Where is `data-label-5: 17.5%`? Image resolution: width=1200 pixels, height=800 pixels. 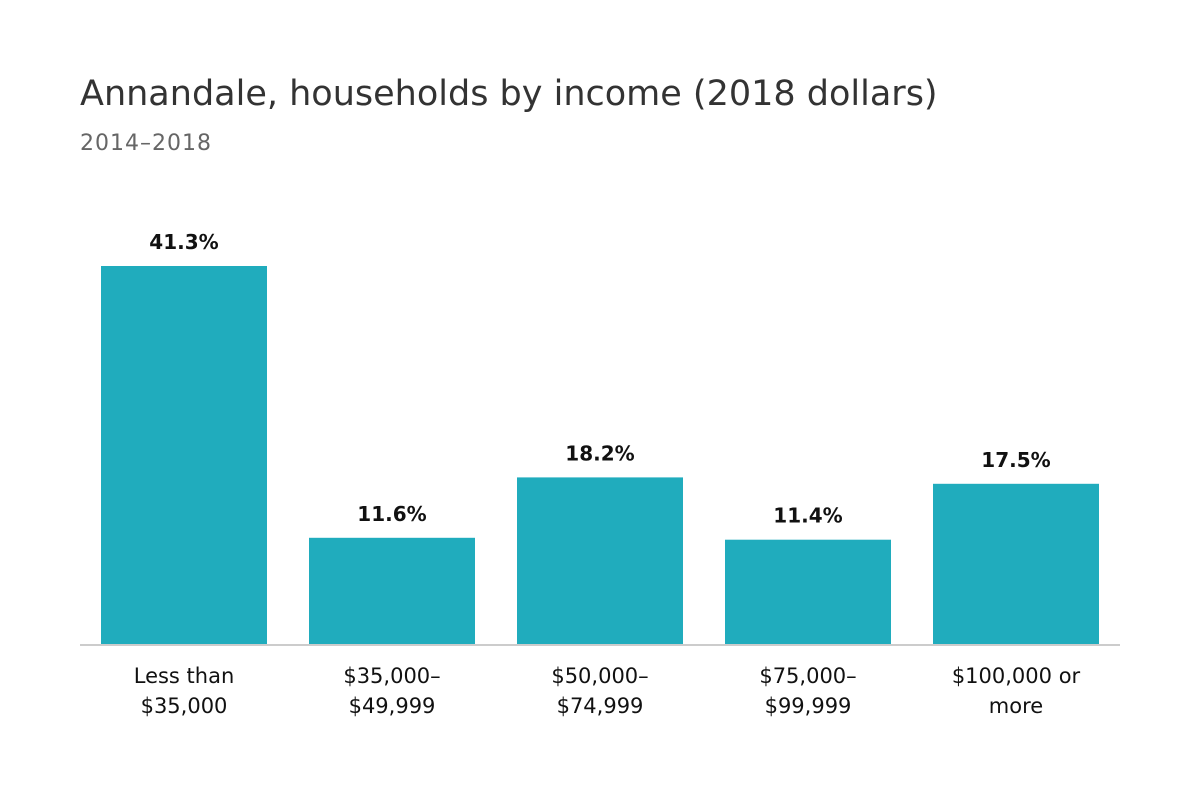 data-label-5: 17.5% is located at coordinates (1015, 460).